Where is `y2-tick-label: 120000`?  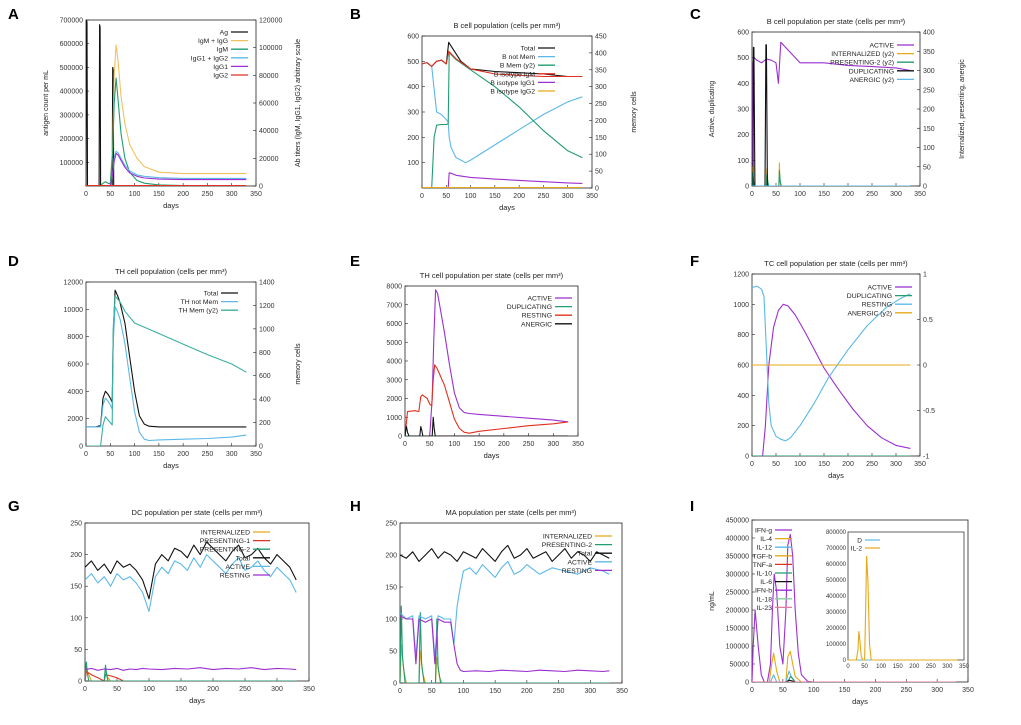
y2-tick-label: 120000 is located at coordinates (270, 21).